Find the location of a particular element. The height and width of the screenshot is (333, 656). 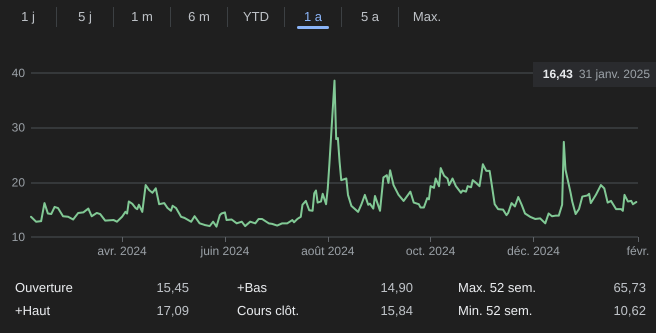

x-tick-label: déc. 2024 is located at coordinates (533, 251).